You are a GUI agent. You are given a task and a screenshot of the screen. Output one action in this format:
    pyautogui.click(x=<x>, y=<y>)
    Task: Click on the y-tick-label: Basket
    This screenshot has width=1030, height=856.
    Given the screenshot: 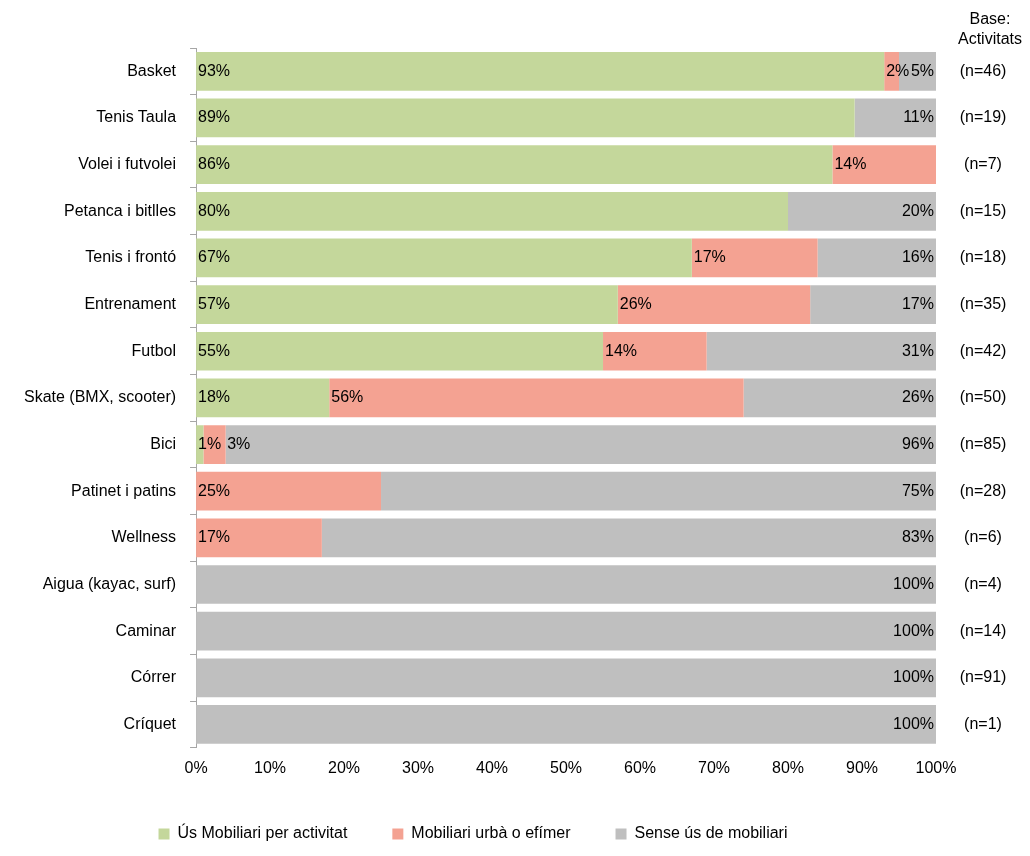 What is the action you would take?
    pyautogui.click(x=152, y=70)
    